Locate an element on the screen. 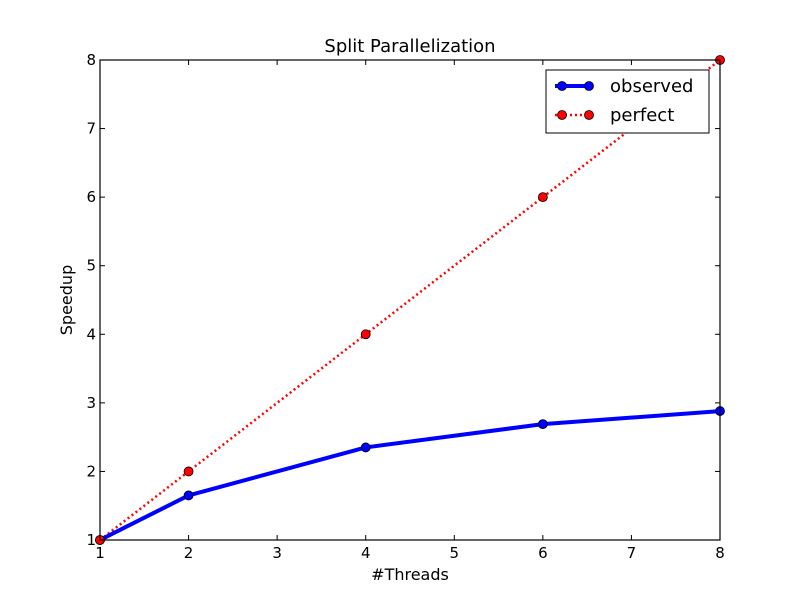 This screenshot has width=800, height=605. legend: observed perfect is located at coordinates (627, 101).